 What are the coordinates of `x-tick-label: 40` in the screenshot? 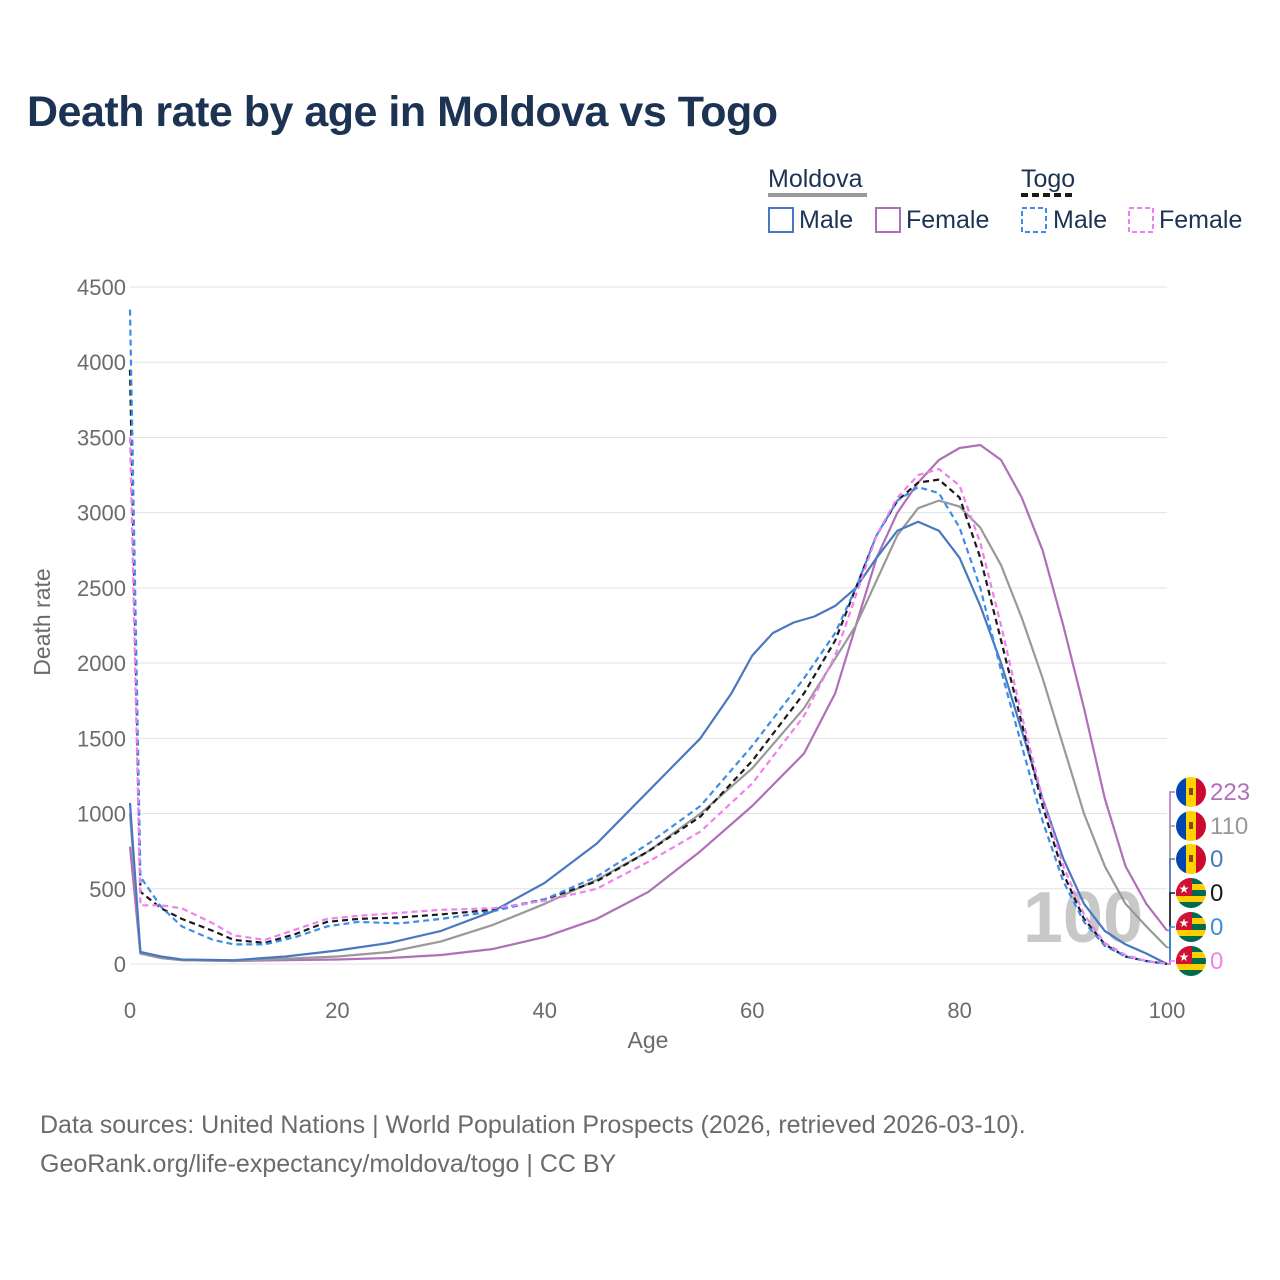 It's located at (545, 1010).